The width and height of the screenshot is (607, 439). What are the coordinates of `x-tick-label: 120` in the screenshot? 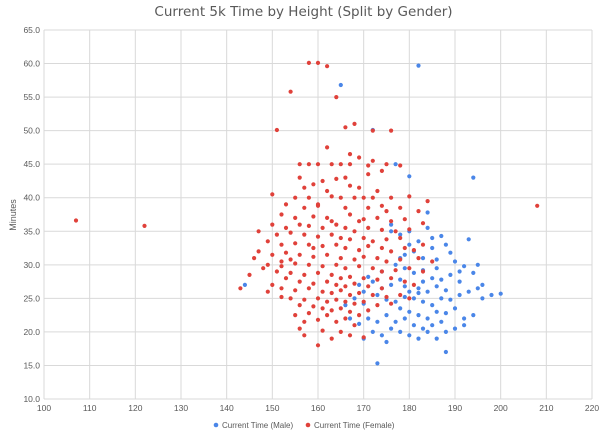 It's located at (135, 408).